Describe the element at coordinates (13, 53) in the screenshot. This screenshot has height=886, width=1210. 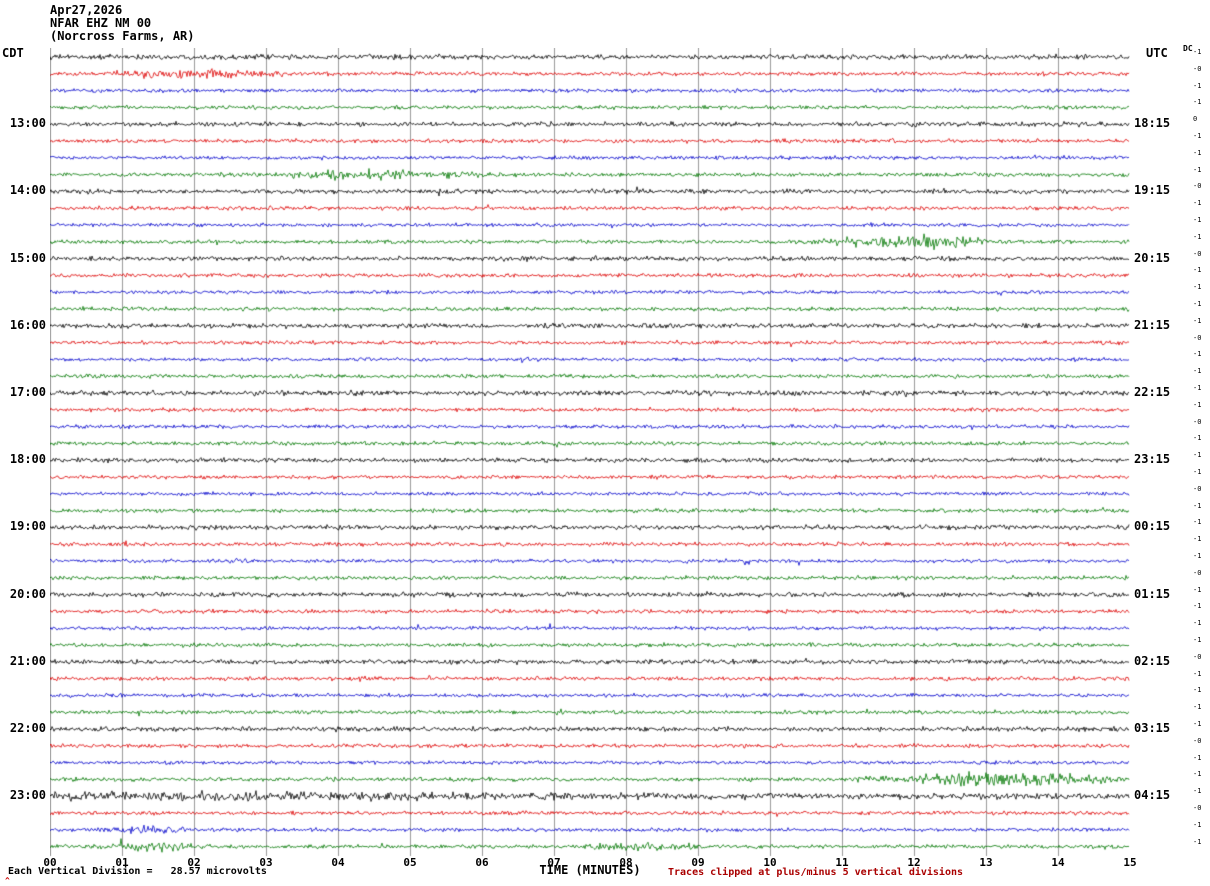
I see `left-timezone-label: CDT` at that location.